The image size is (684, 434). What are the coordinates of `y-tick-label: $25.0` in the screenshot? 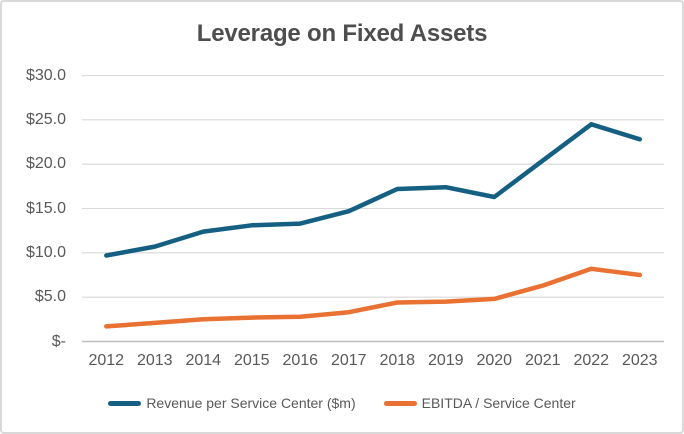 It's located at (45, 119).